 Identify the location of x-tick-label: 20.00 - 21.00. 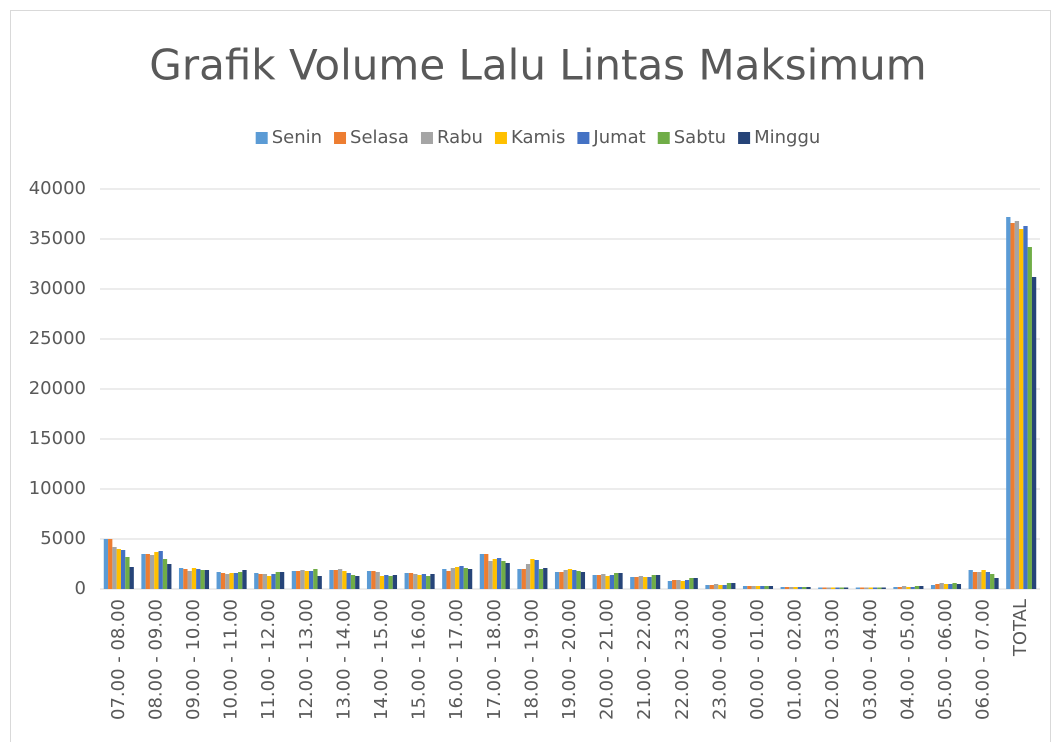
(607, 659).